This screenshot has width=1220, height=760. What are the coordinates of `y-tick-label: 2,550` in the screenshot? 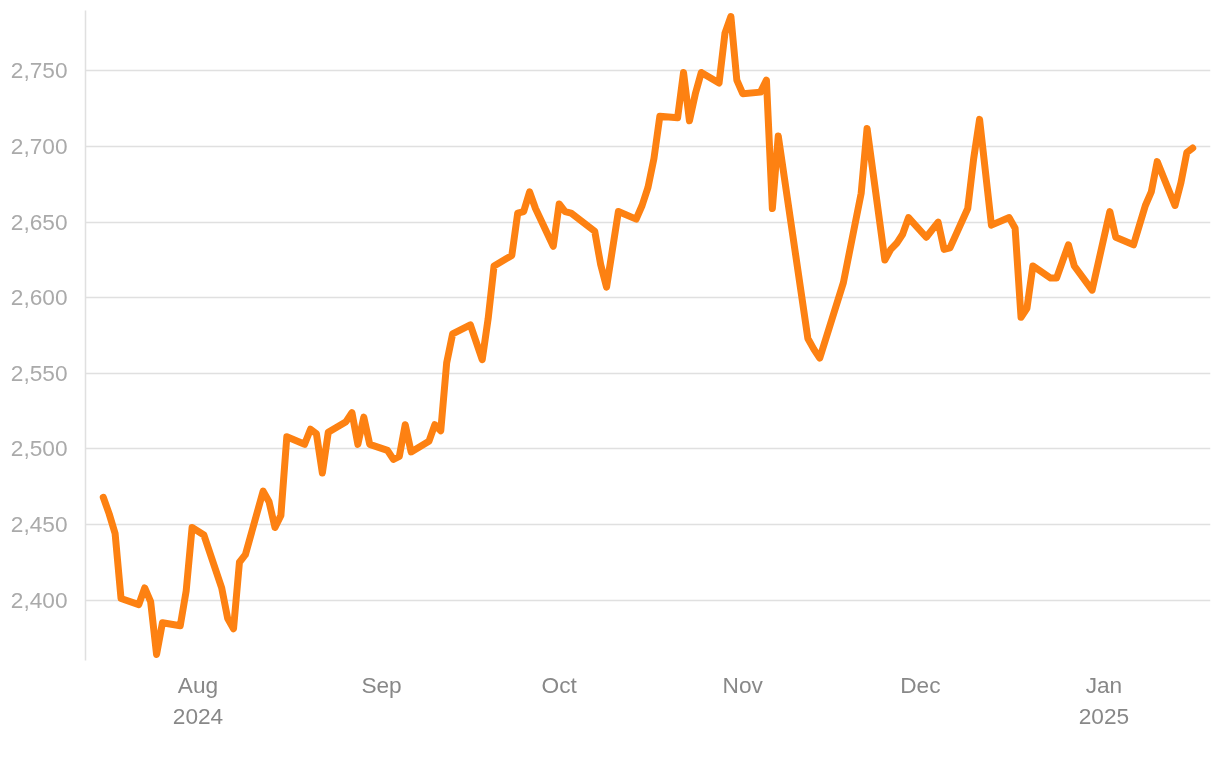 It's located at (39, 372).